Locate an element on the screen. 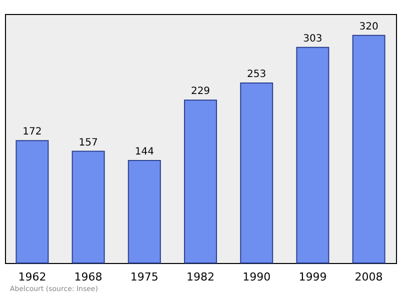 This screenshot has height=299, width=400. data-label: 172 is located at coordinates (32, 132).